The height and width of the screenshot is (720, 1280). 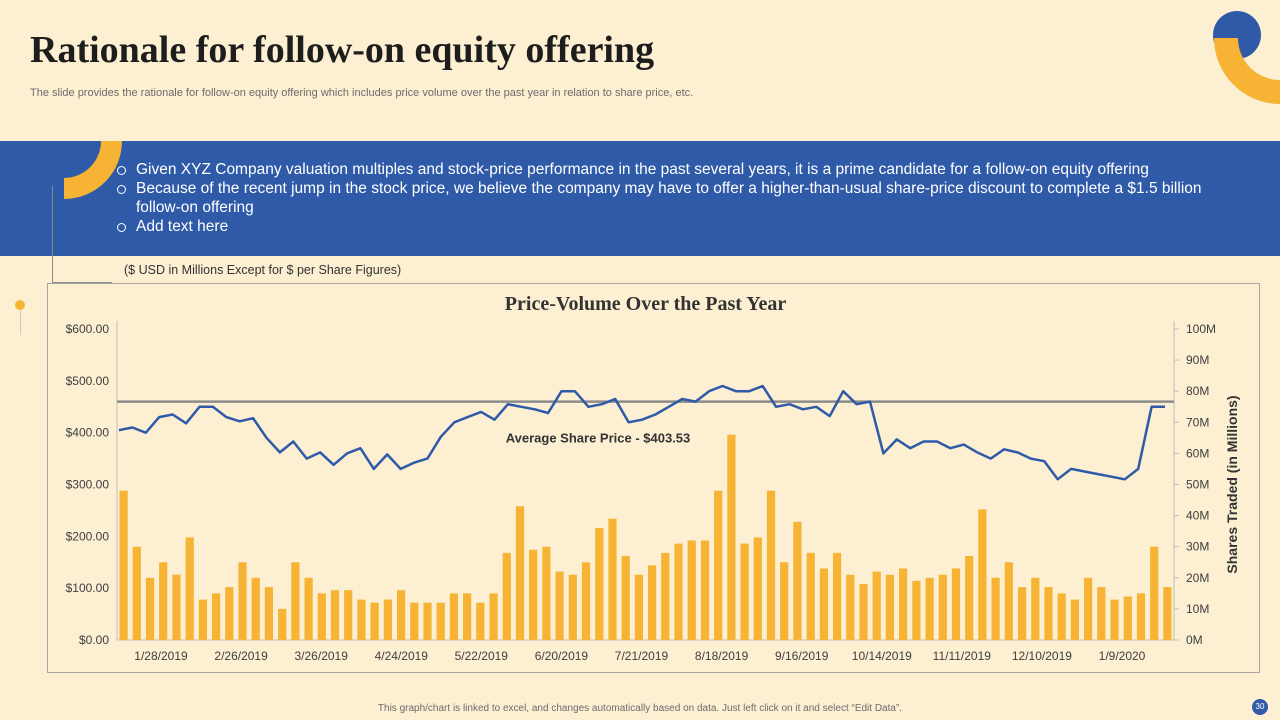 What do you see at coordinates (1194, 640) in the screenshot?
I see `y2-tick-label: 0M` at bounding box center [1194, 640].